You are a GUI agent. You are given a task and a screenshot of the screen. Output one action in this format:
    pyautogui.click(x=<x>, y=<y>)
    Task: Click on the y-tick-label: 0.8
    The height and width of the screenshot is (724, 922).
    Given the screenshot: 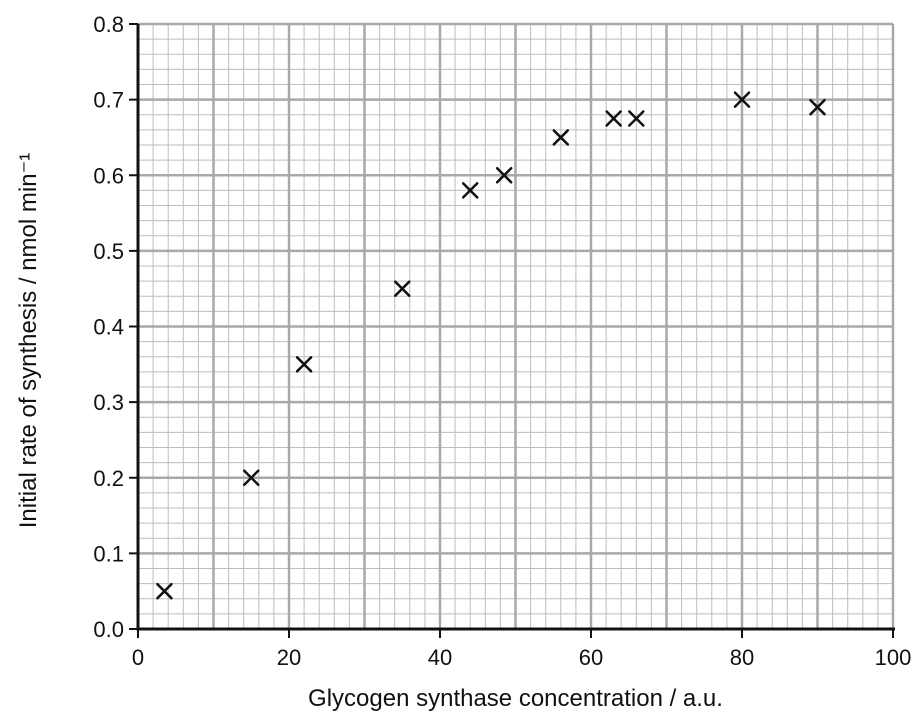 What is the action you would take?
    pyautogui.click(x=108, y=24)
    